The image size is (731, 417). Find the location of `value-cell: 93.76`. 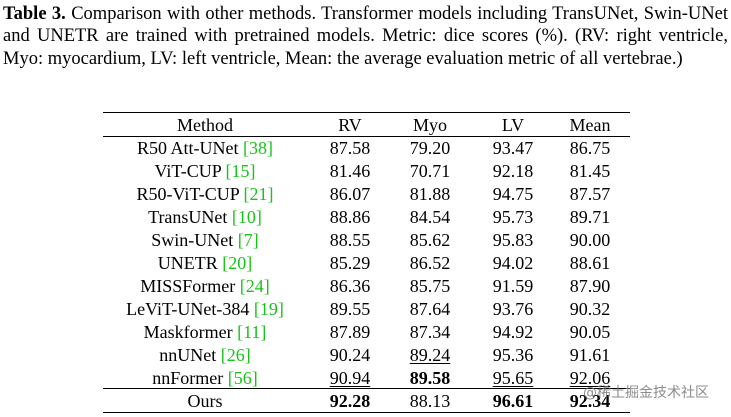

value-cell: 93.76 is located at coordinates (513, 309).